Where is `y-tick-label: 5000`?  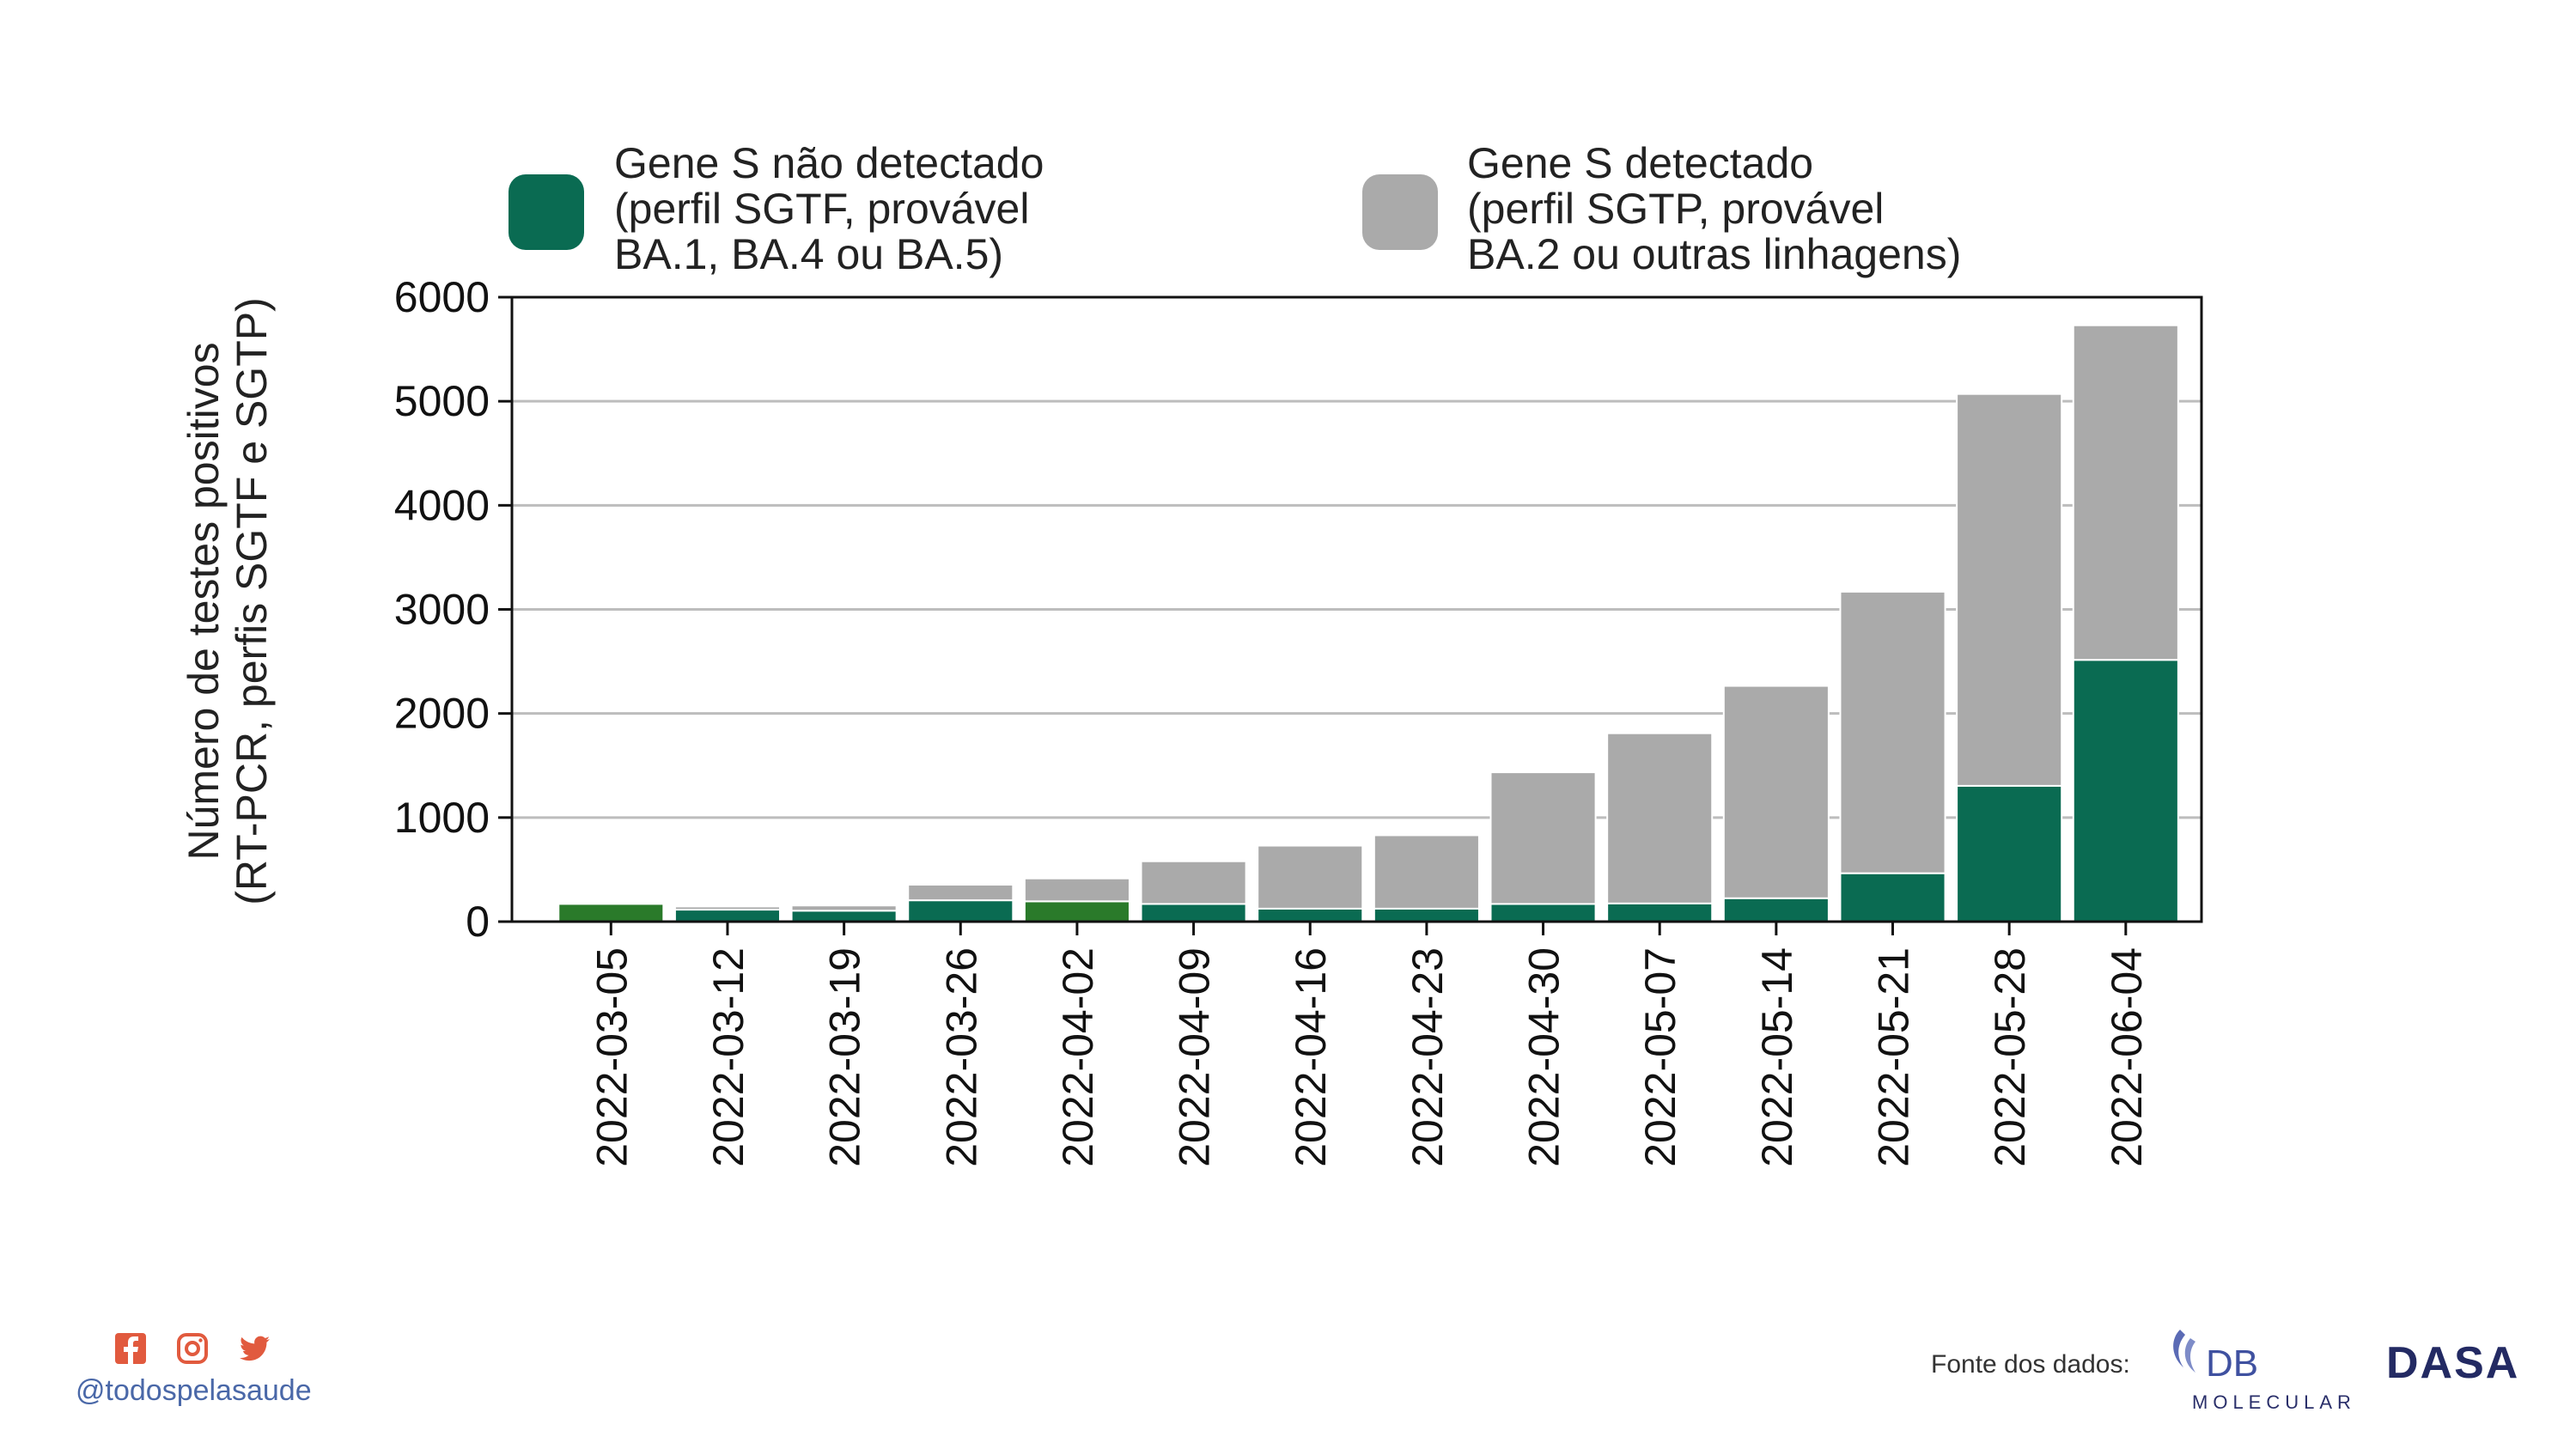 y-tick-label: 5000 is located at coordinates (442, 401).